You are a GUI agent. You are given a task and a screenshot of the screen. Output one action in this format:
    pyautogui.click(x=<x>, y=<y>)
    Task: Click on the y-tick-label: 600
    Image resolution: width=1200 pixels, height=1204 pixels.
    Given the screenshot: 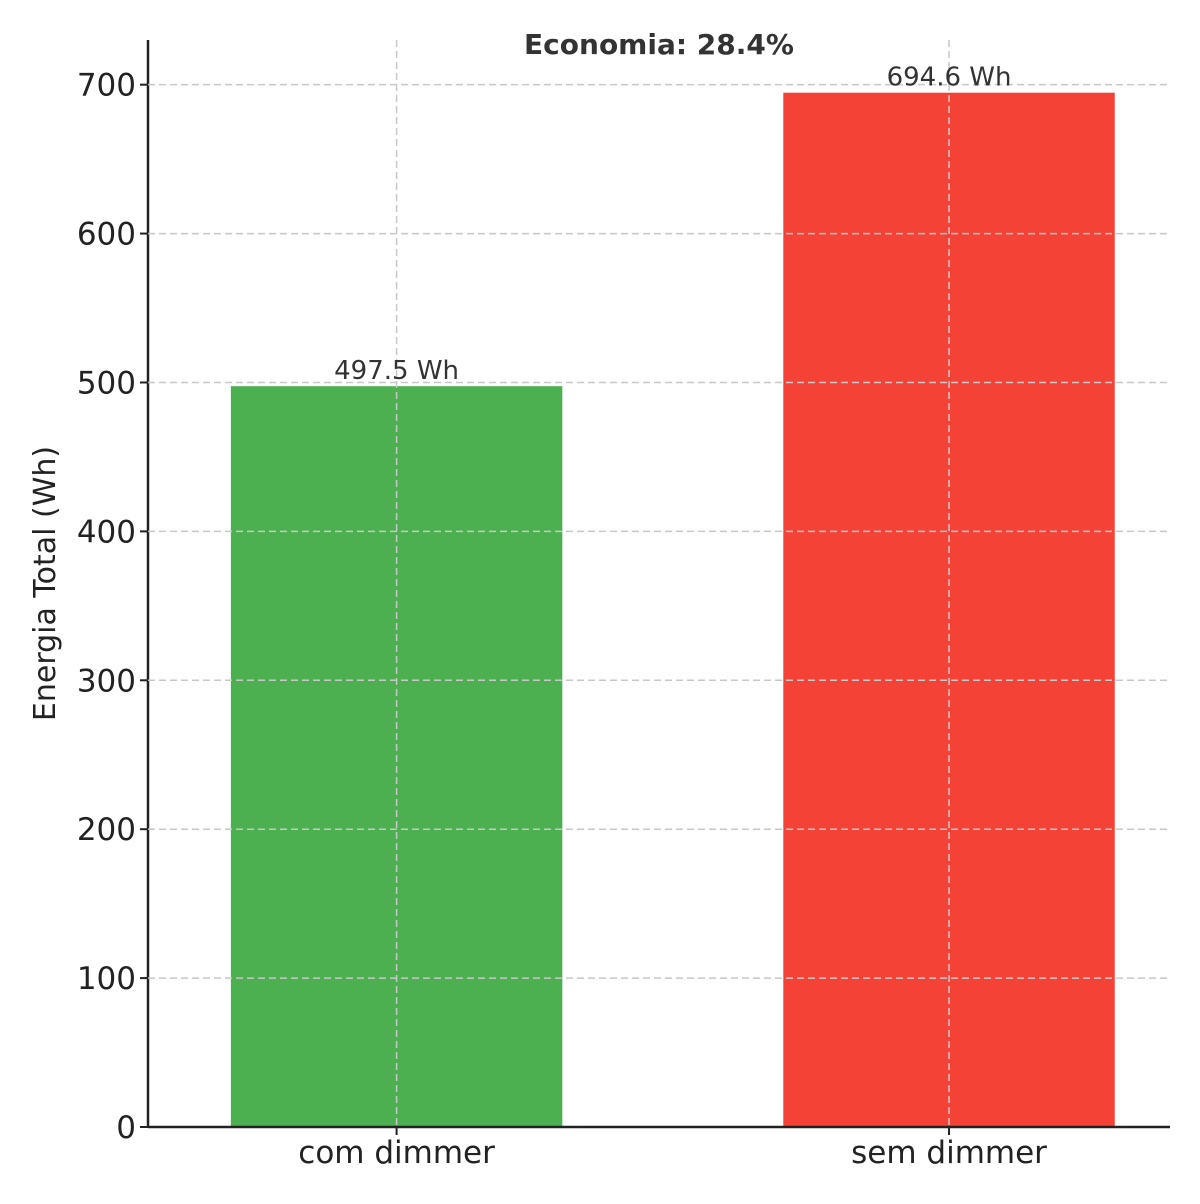 What is the action you would take?
    pyautogui.click(x=106, y=235)
    